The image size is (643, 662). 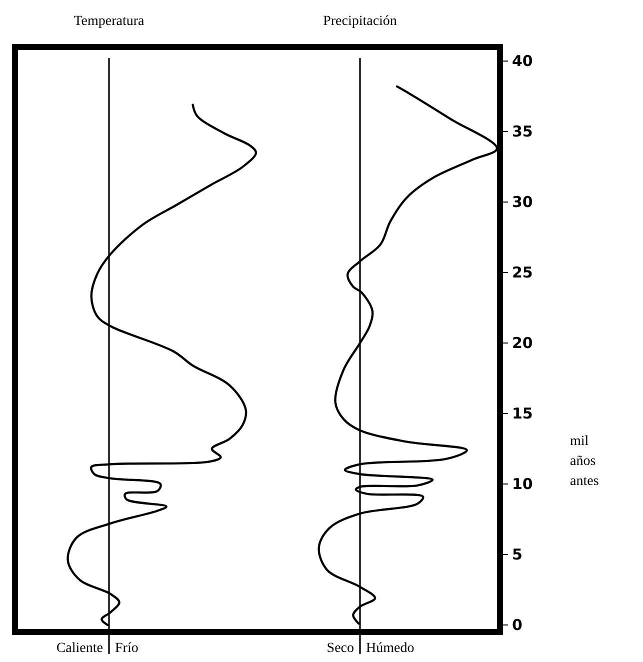 What do you see at coordinates (522, 202) in the screenshot?
I see `y-tick-label: 30` at bounding box center [522, 202].